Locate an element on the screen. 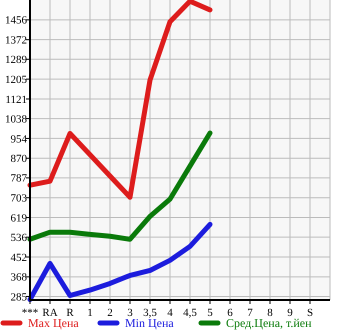 The width and height of the screenshot is (345, 335). x-tick-label: 3,5 is located at coordinates (150, 313).